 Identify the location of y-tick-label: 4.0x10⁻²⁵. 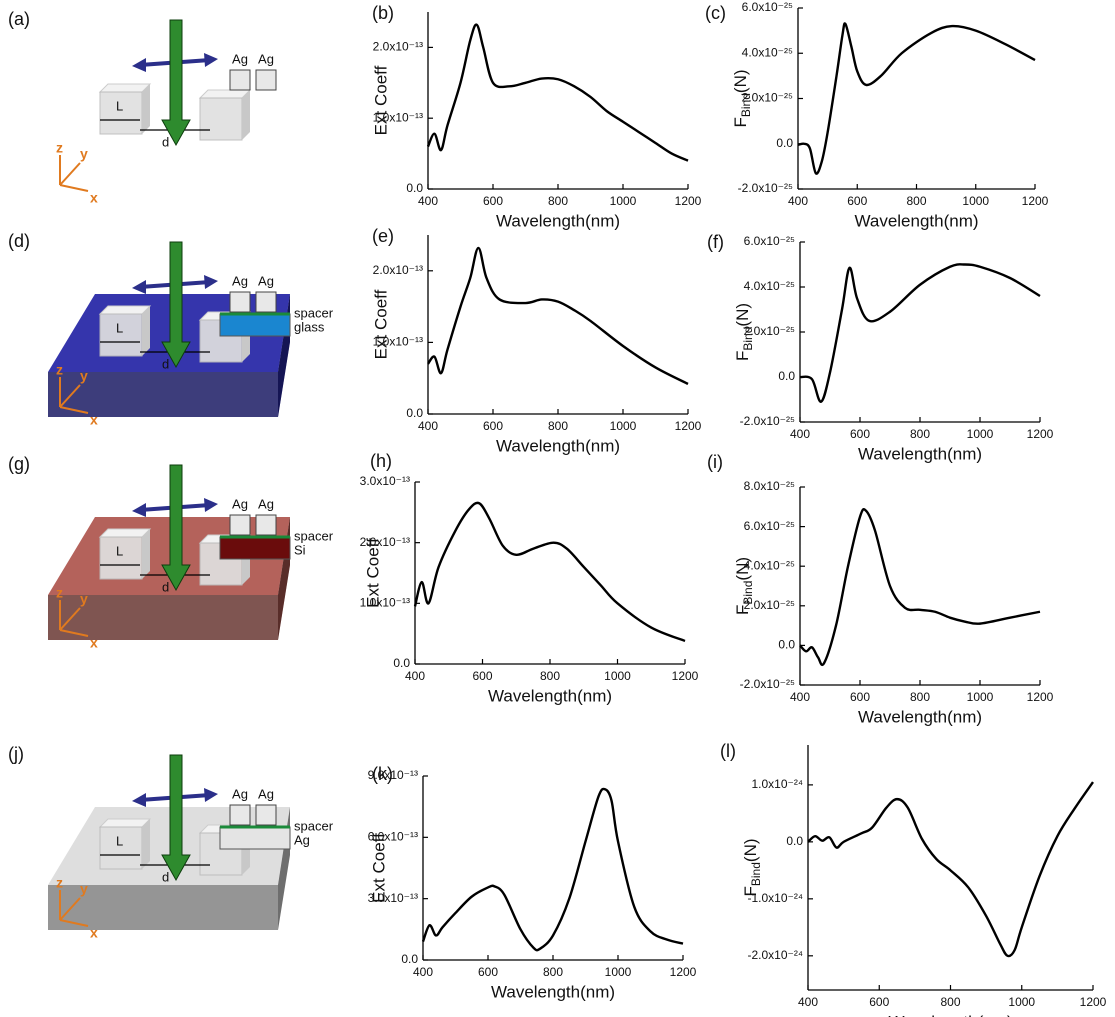
(769, 565).